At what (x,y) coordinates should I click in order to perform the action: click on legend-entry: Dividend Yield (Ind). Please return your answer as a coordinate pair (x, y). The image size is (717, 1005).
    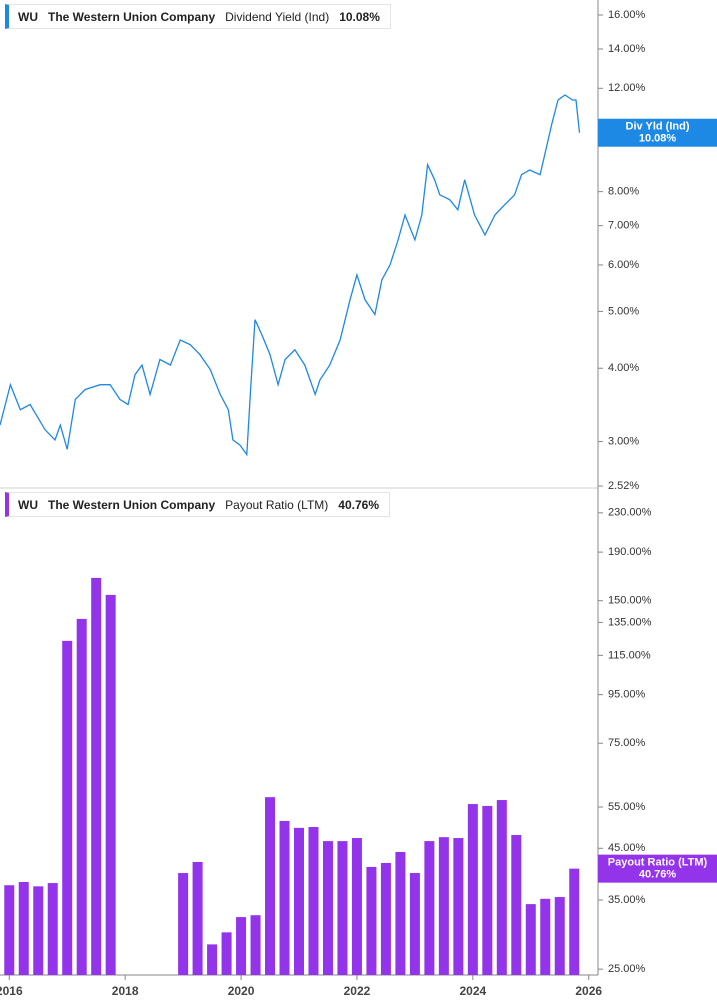
    Looking at the image, I should click on (277, 16).